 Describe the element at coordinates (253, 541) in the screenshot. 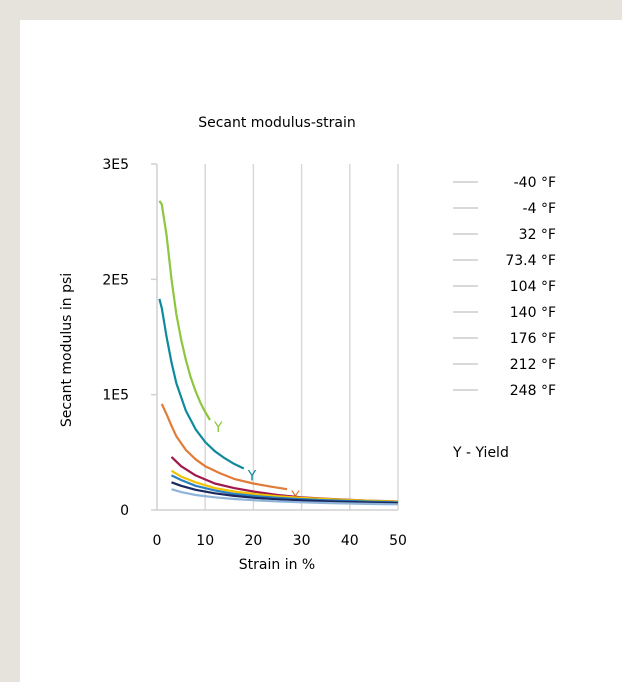

I see `x-tick-label: 20` at that location.